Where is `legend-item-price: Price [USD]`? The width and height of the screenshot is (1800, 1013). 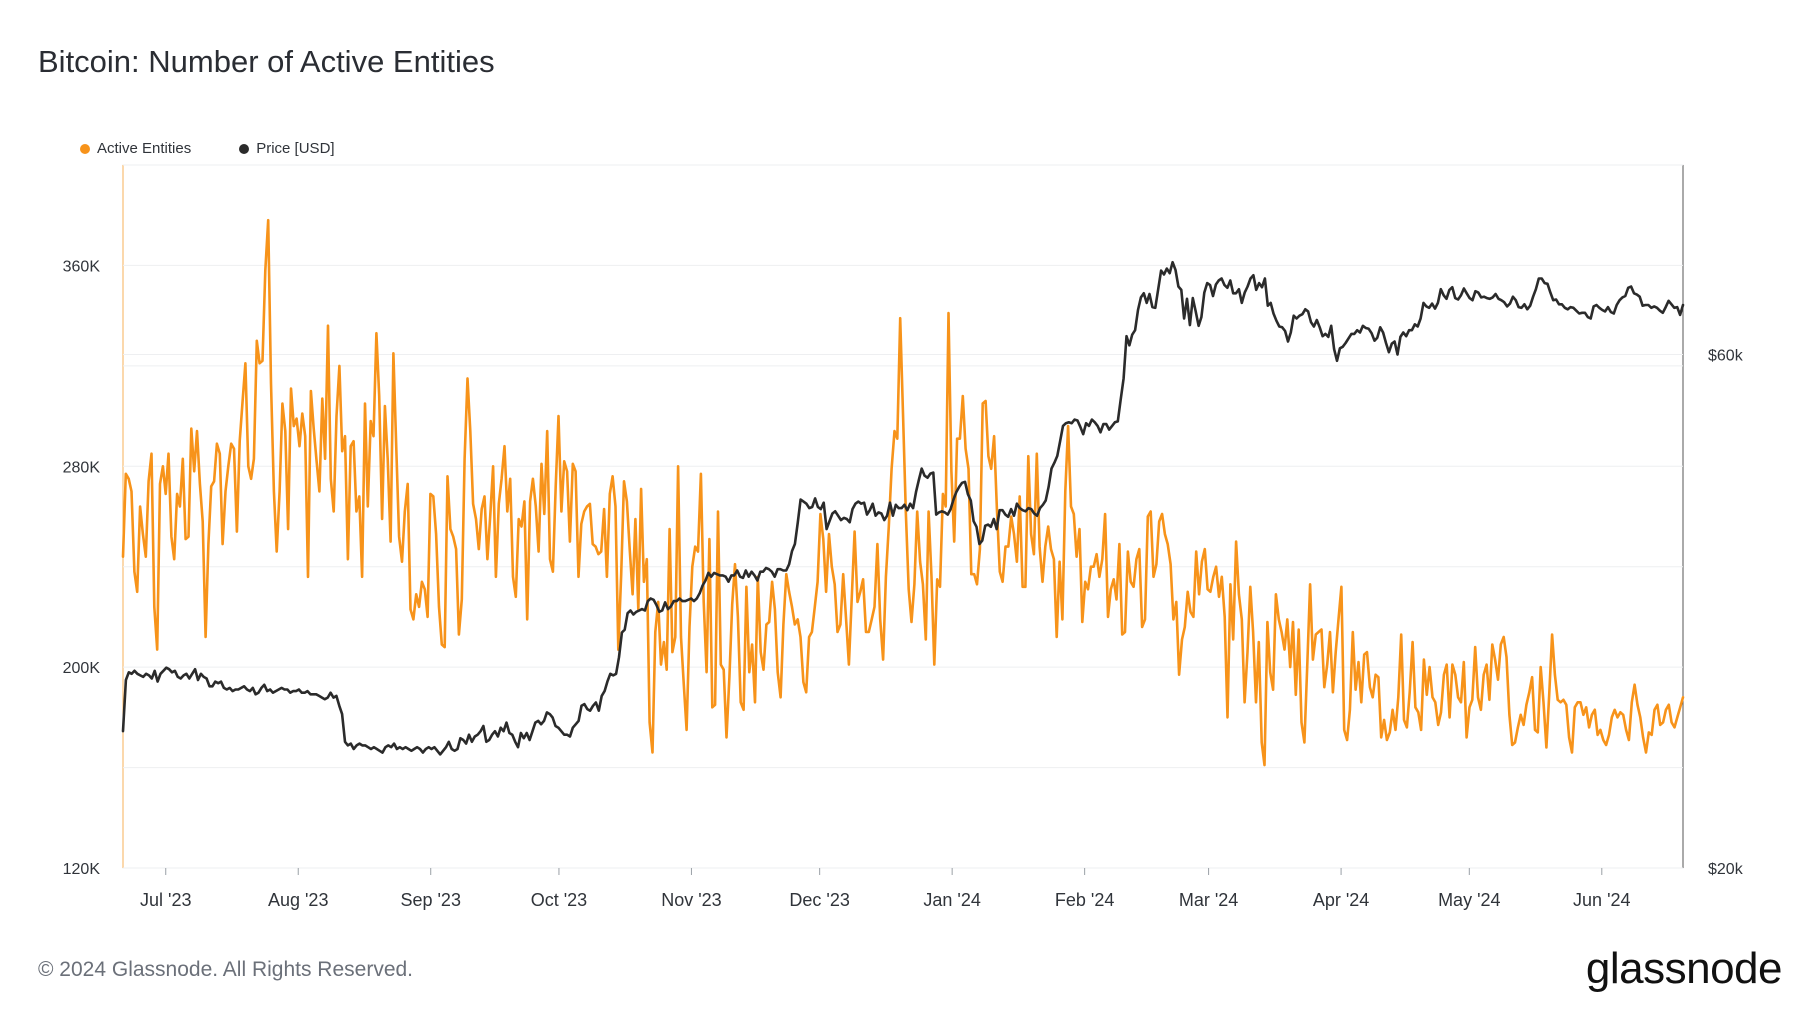
legend-item-price: Price [USD] is located at coordinates (287, 148).